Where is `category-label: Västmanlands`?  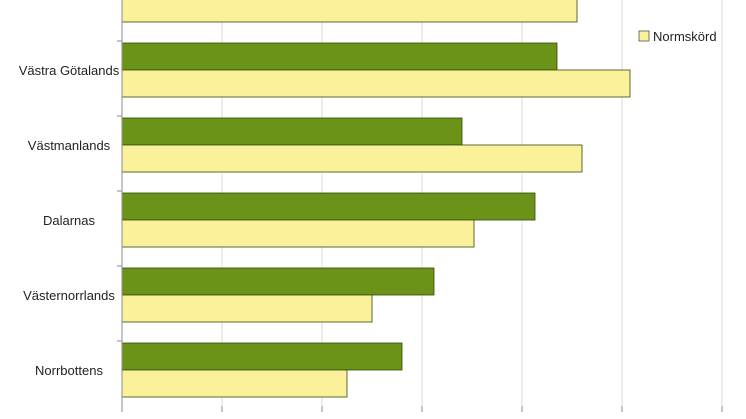
category-label: Västmanlands is located at coordinates (69, 145).